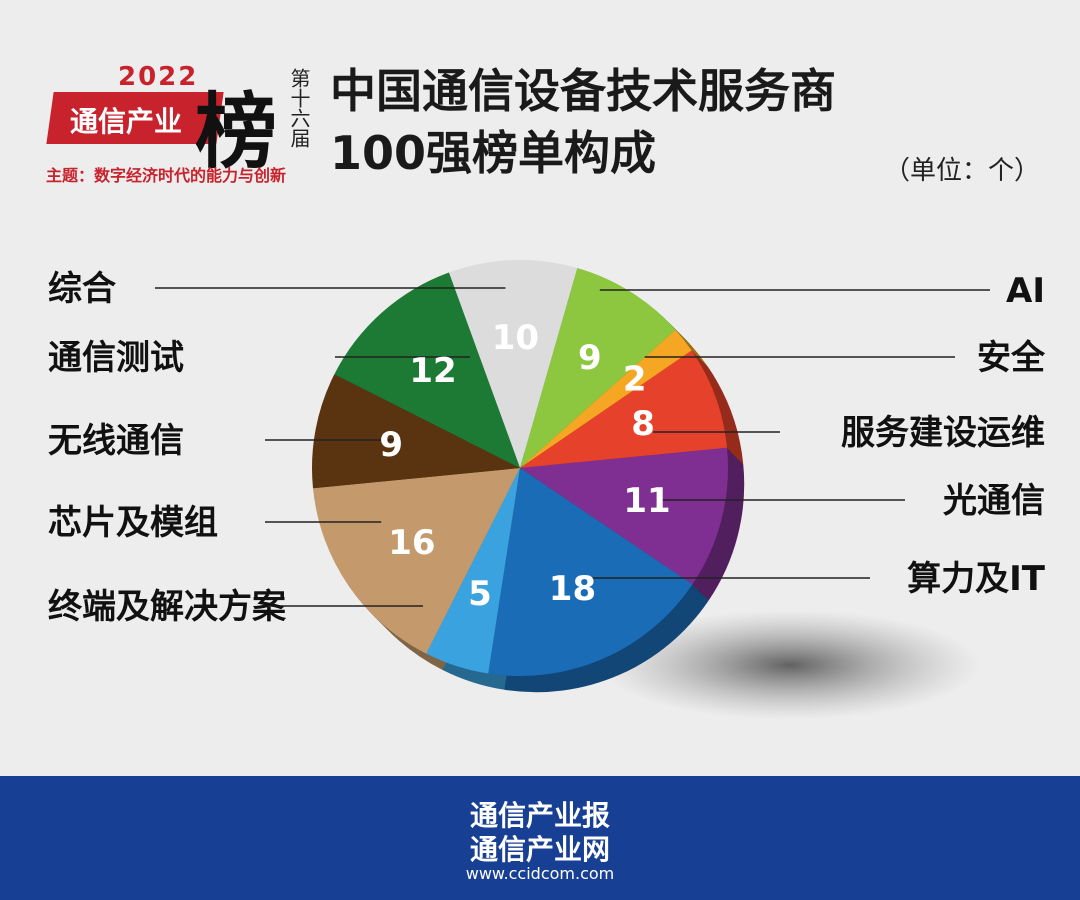 This screenshot has width=1080, height=900. What do you see at coordinates (158, 77) in the screenshot?
I see `logo-year: 2022` at bounding box center [158, 77].